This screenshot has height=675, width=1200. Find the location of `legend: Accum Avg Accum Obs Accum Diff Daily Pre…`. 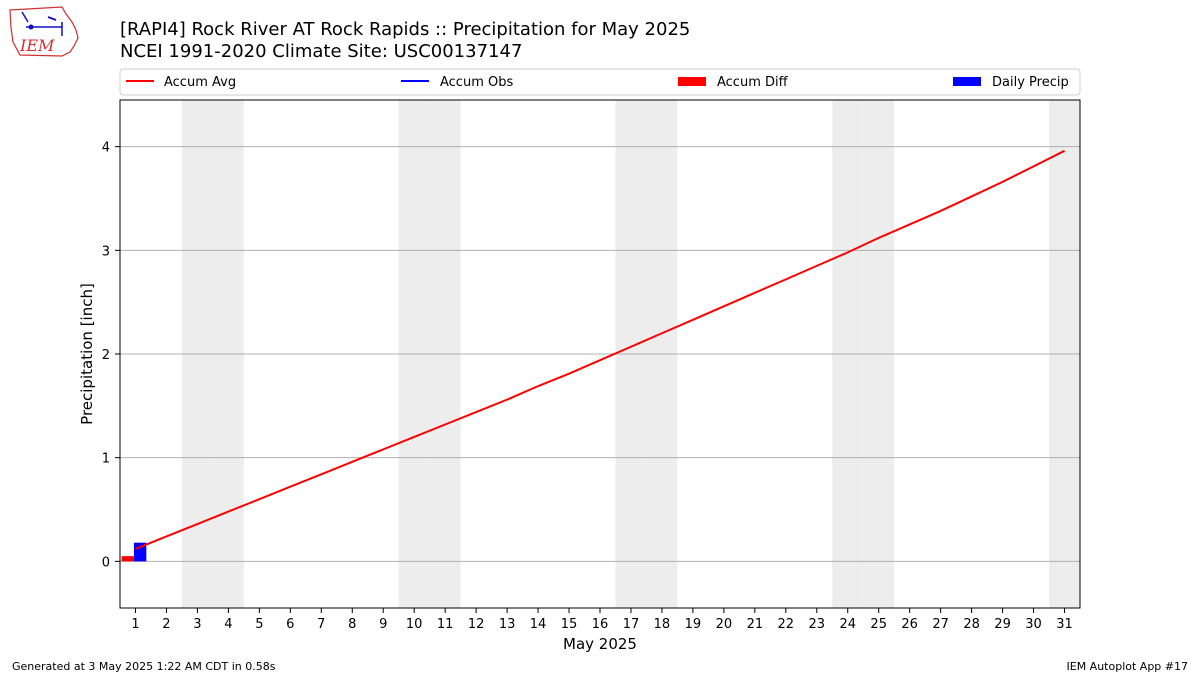

legend: Accum Avg Accum Obs Accum Diff Daily Pre… is located at coordinates (600, 82).